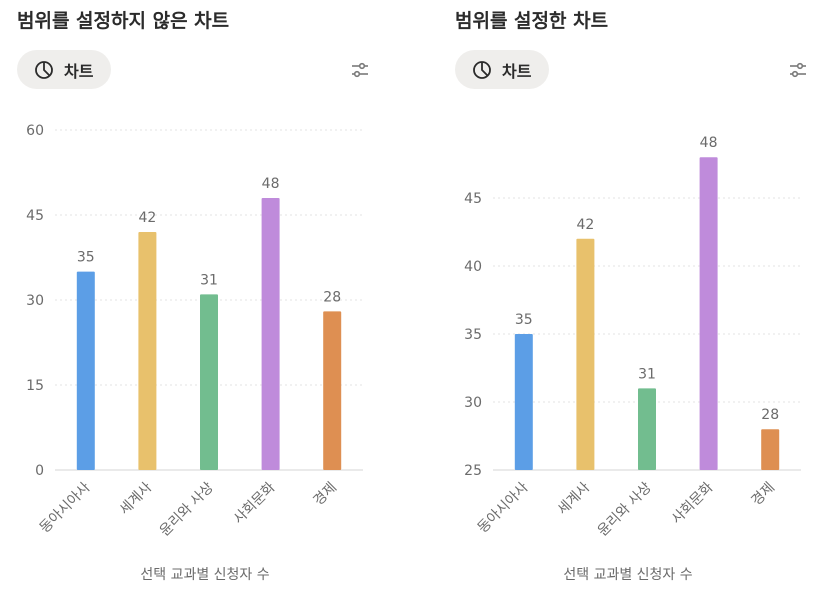  Describe the element at coordinates (473, 267) in the screenshot. I see `y-tick-label: 40` at that location.